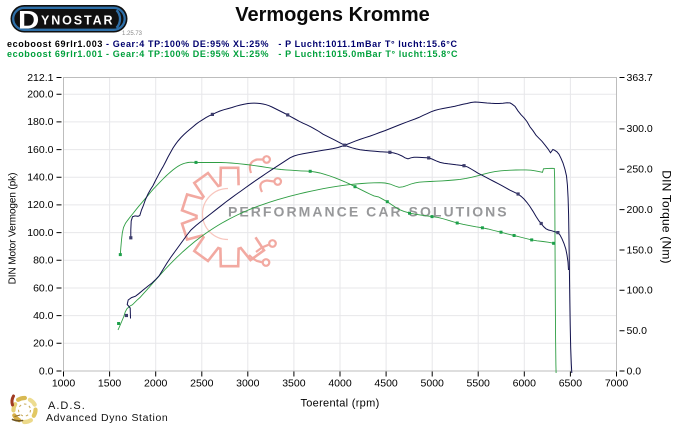  What do you see at coordinates (202, 384) in the screenshot?
I see `svg-text: 2500` at bounding box center [202, 384].